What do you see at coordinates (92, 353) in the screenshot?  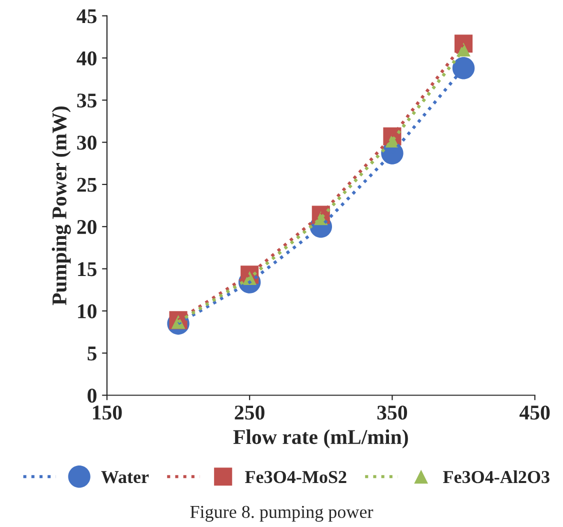 I see `y-tick-label: 5` at bounding box center [92, 353].